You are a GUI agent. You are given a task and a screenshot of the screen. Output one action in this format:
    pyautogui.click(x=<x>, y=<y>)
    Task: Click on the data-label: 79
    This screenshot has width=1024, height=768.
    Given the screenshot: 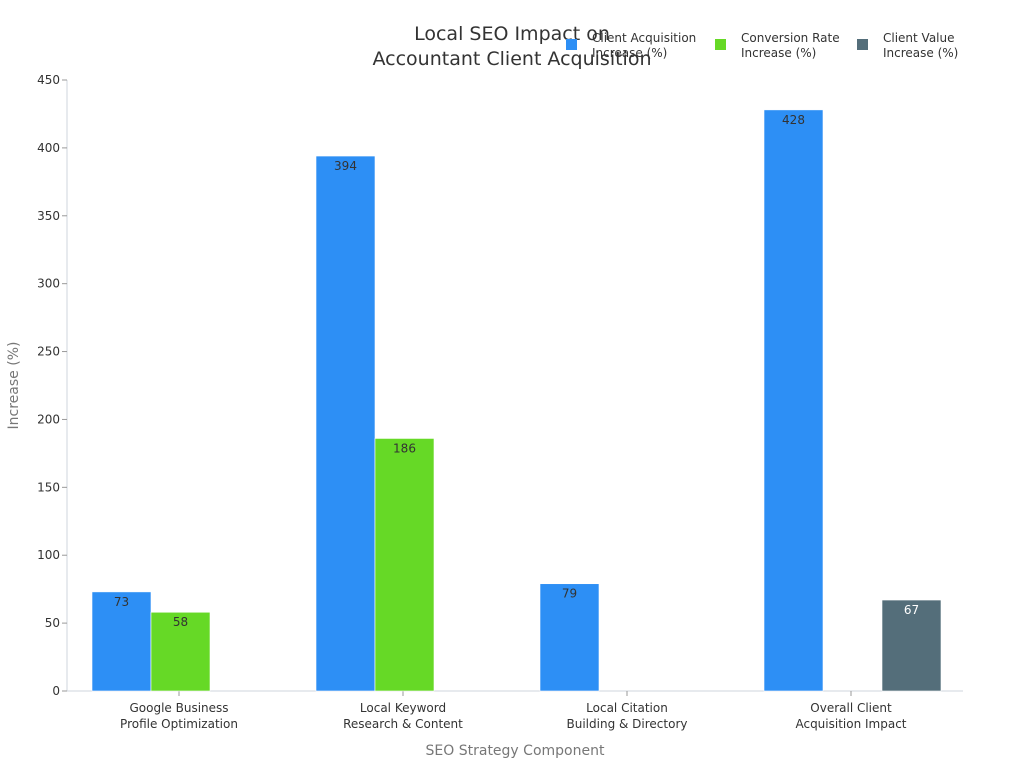 What is the action you would take?
    pyautogui.click(x=569, y=594)
    